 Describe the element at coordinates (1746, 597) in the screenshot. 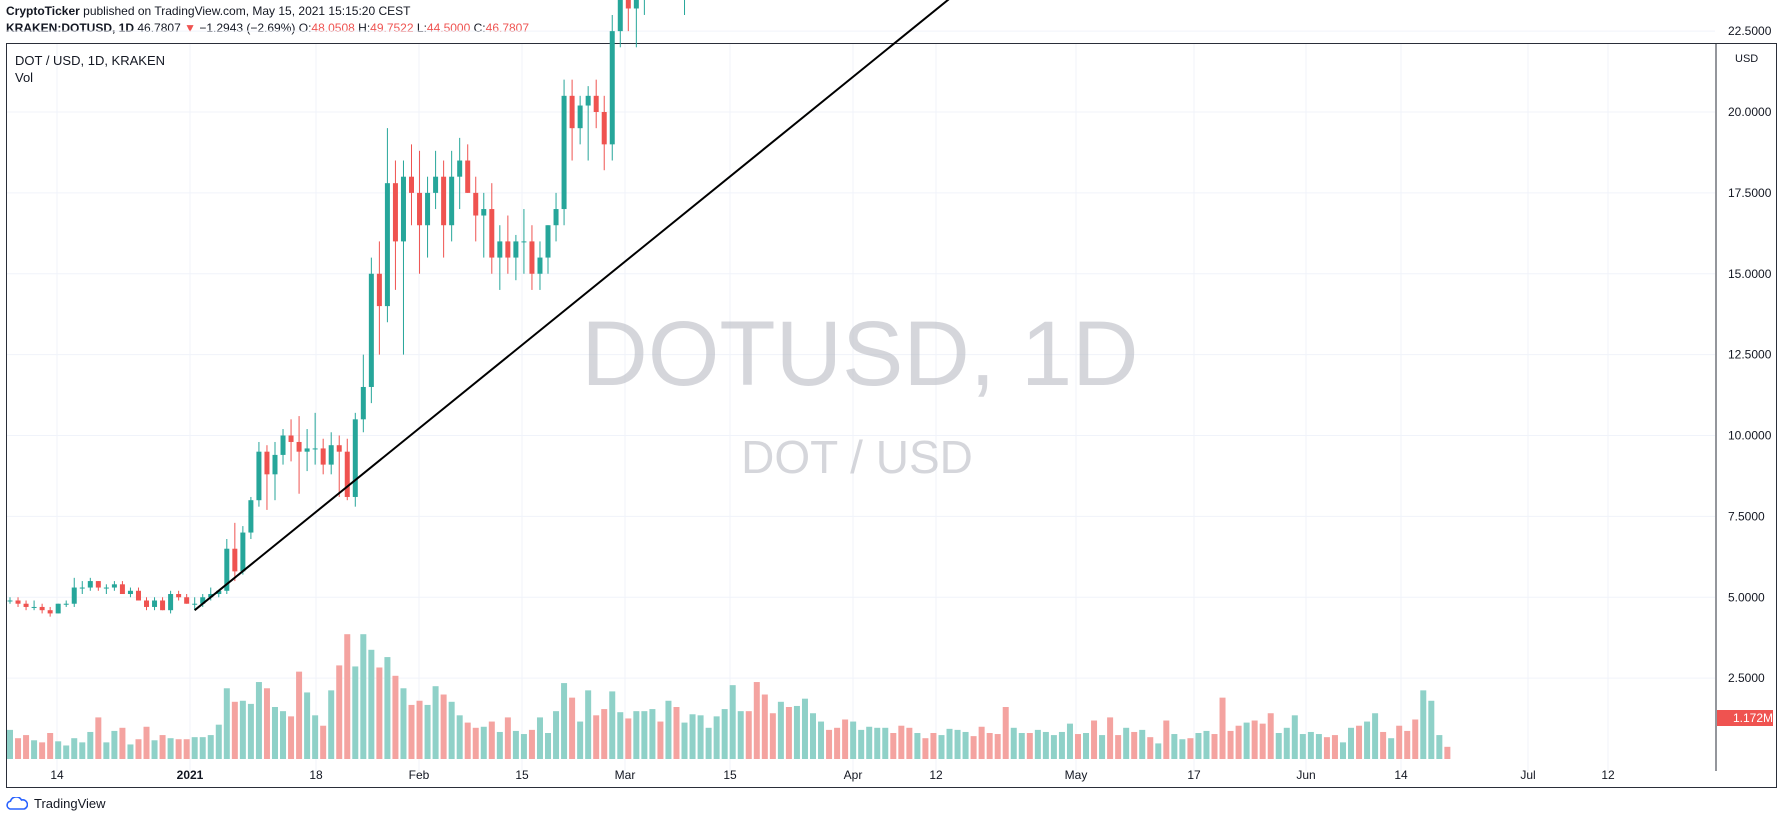

I see `price-tick-label: 5.0000` at that location.